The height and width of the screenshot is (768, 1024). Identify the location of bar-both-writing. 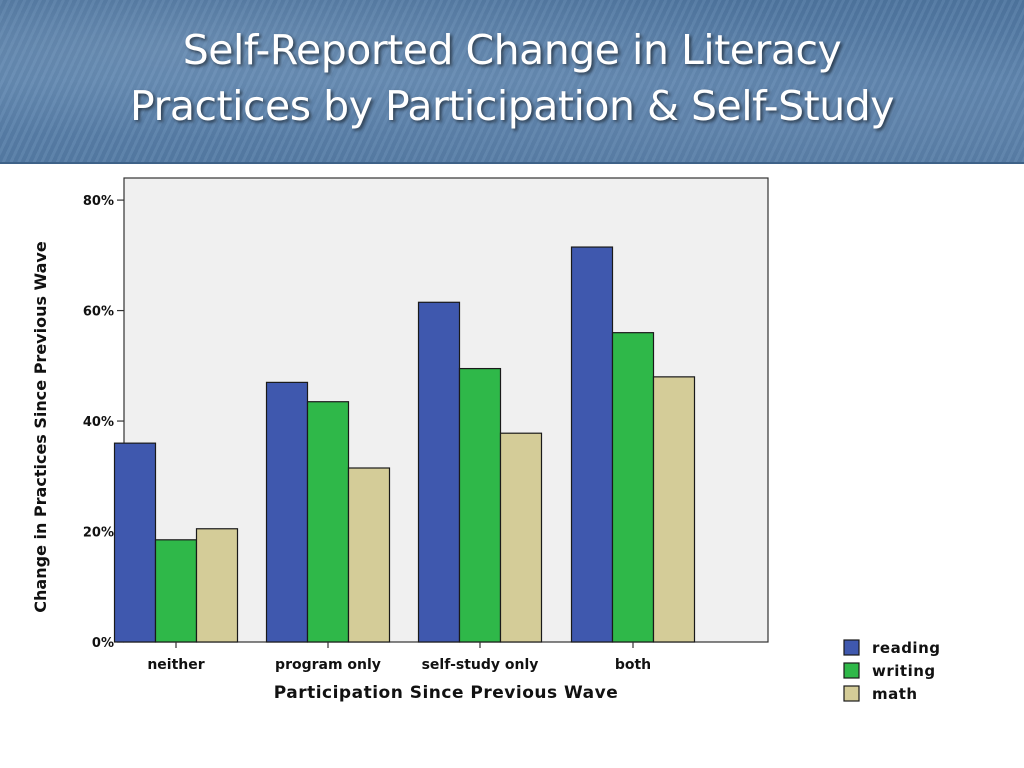
(633, 487).